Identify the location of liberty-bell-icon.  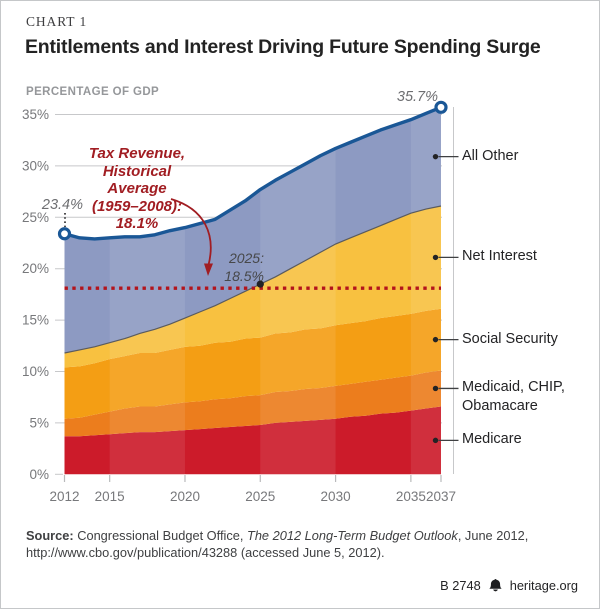
(495, 585).